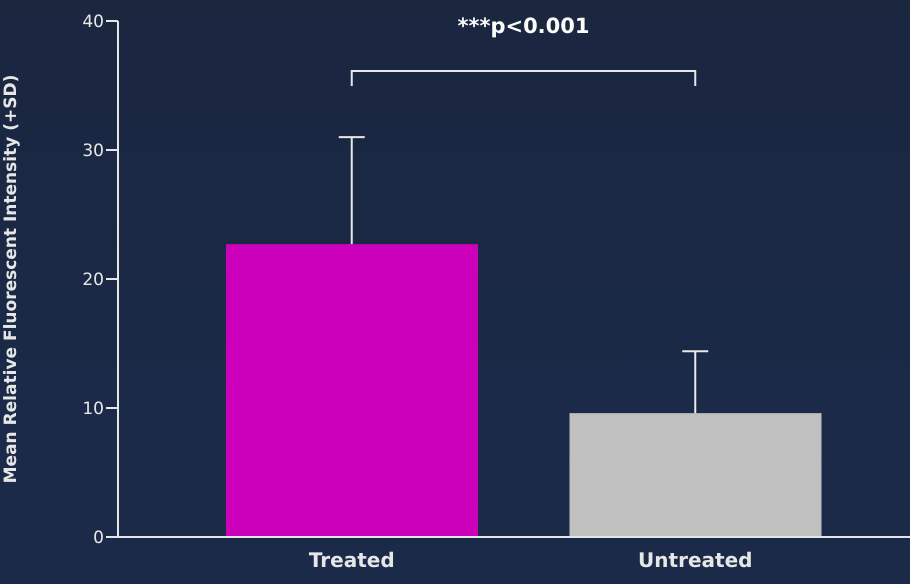 The height and width of the screenshot is (584, 910). Describe the element at coordinates (93, 280) in the screenshot. I see `y-tick-label: 20` at that location.